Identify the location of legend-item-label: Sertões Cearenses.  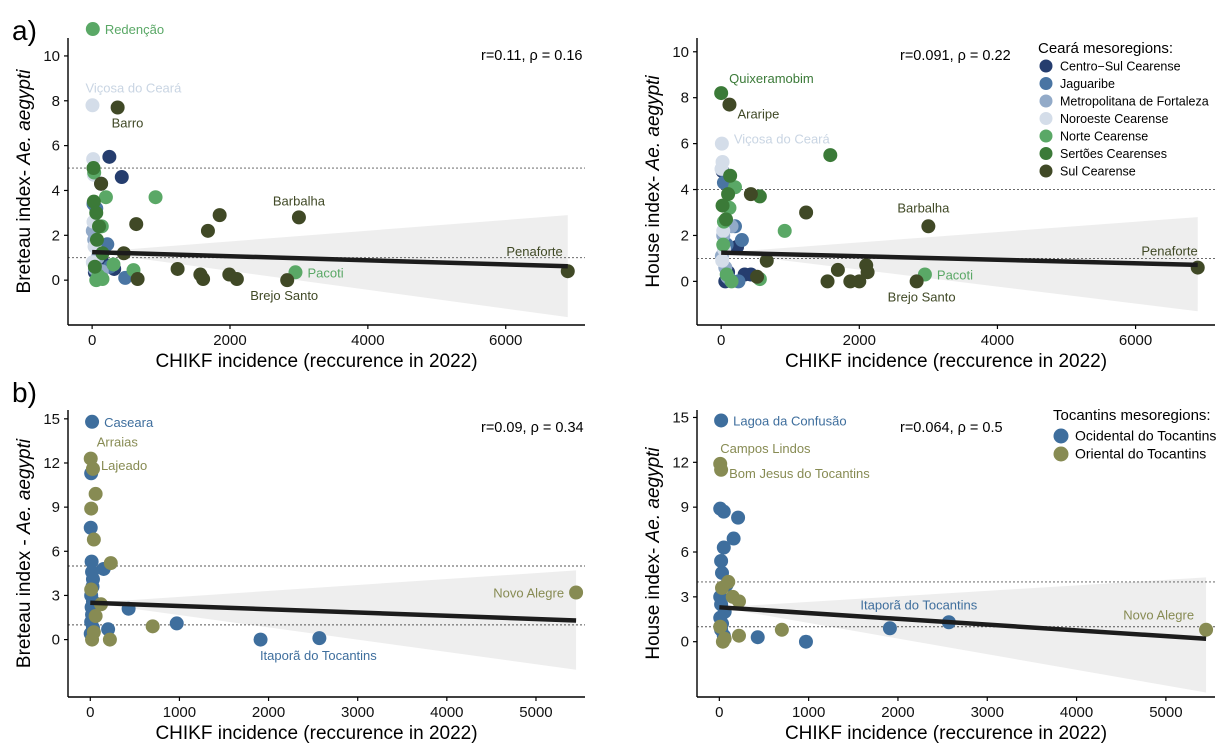
(1113, 154).